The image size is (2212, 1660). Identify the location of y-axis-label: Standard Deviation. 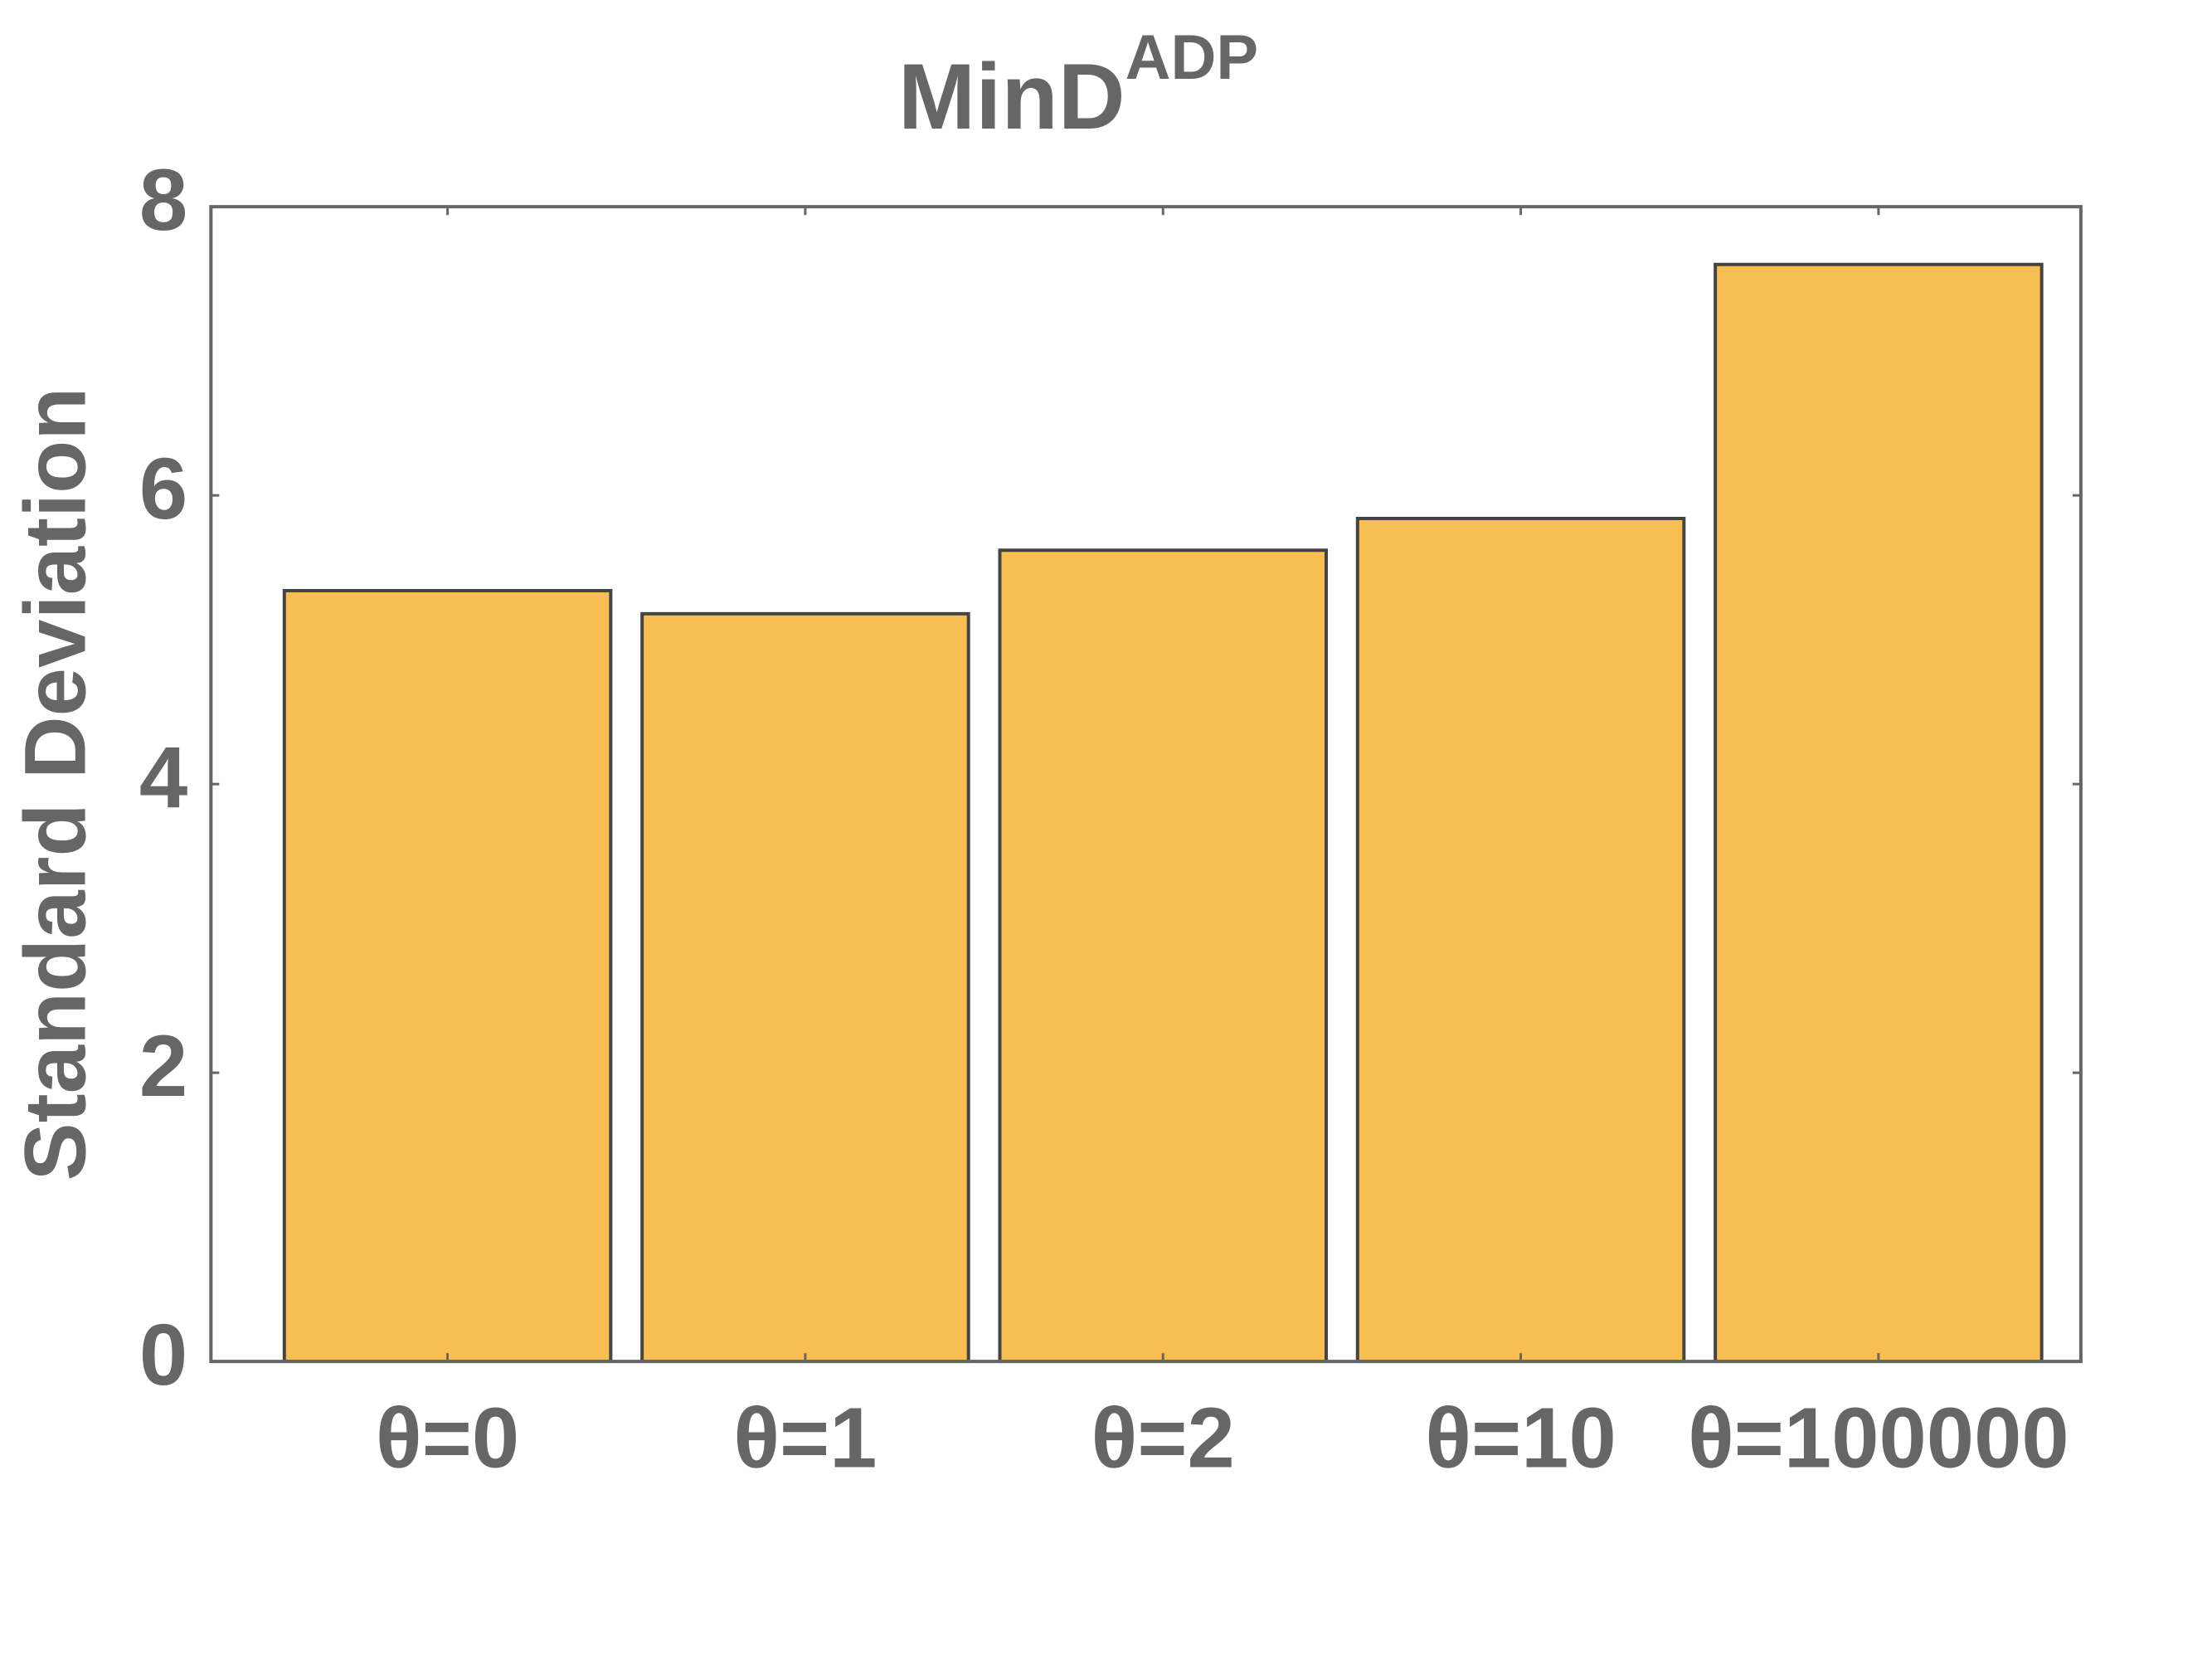
(56, 784).